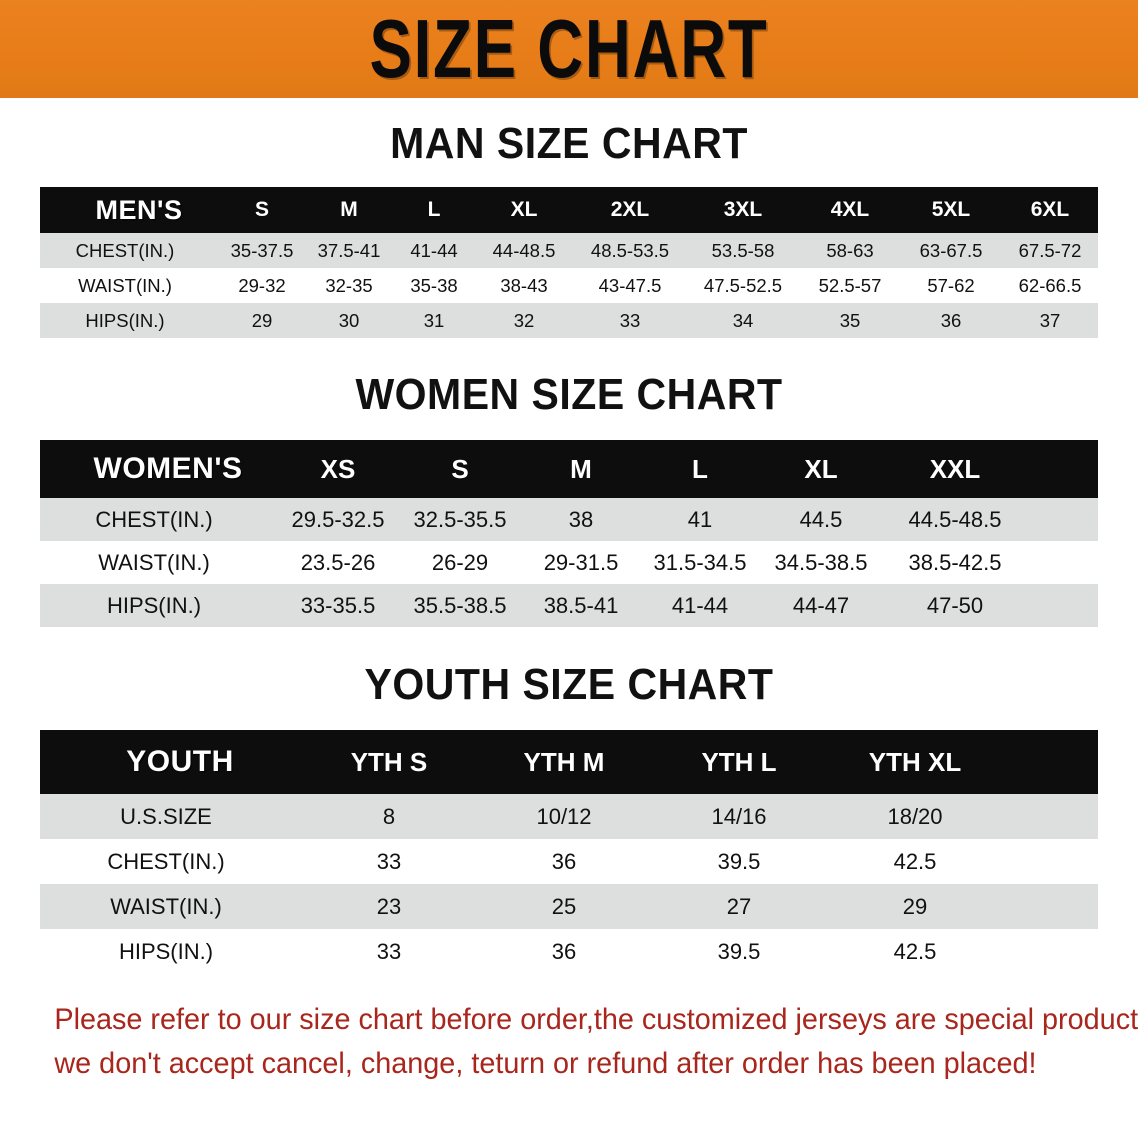 The height and width of the screenshot is (1132, 1138). What do you see at coordinates (739, 761) in the screenshot?
I see `youth-size-col-l: YTH L` at bounding box center [739, 761].